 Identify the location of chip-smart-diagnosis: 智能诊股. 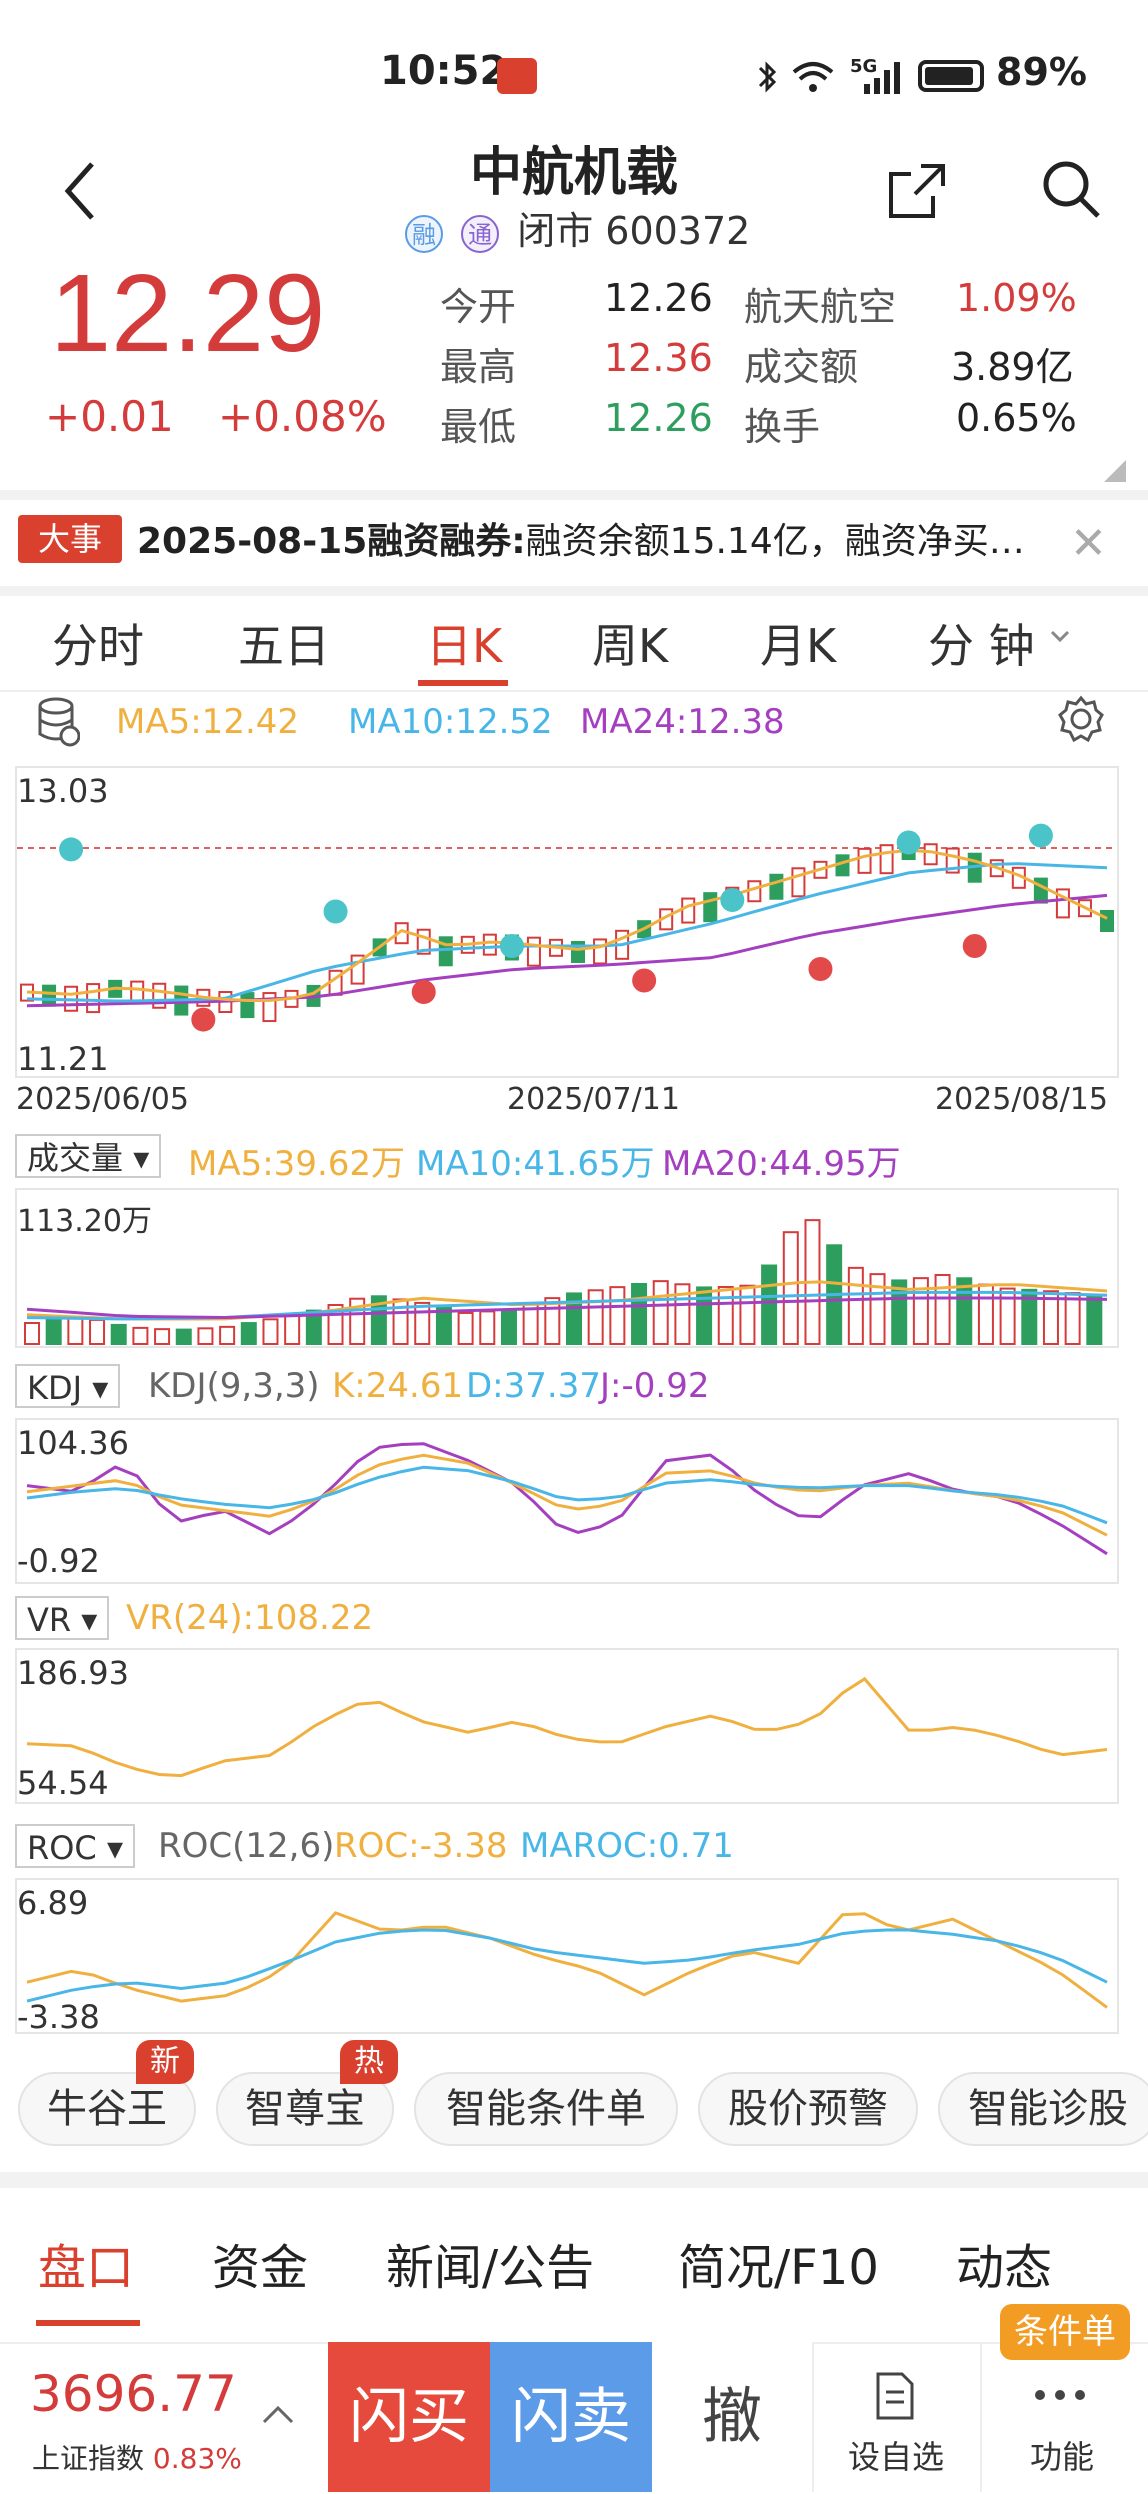
(1043, 2109).